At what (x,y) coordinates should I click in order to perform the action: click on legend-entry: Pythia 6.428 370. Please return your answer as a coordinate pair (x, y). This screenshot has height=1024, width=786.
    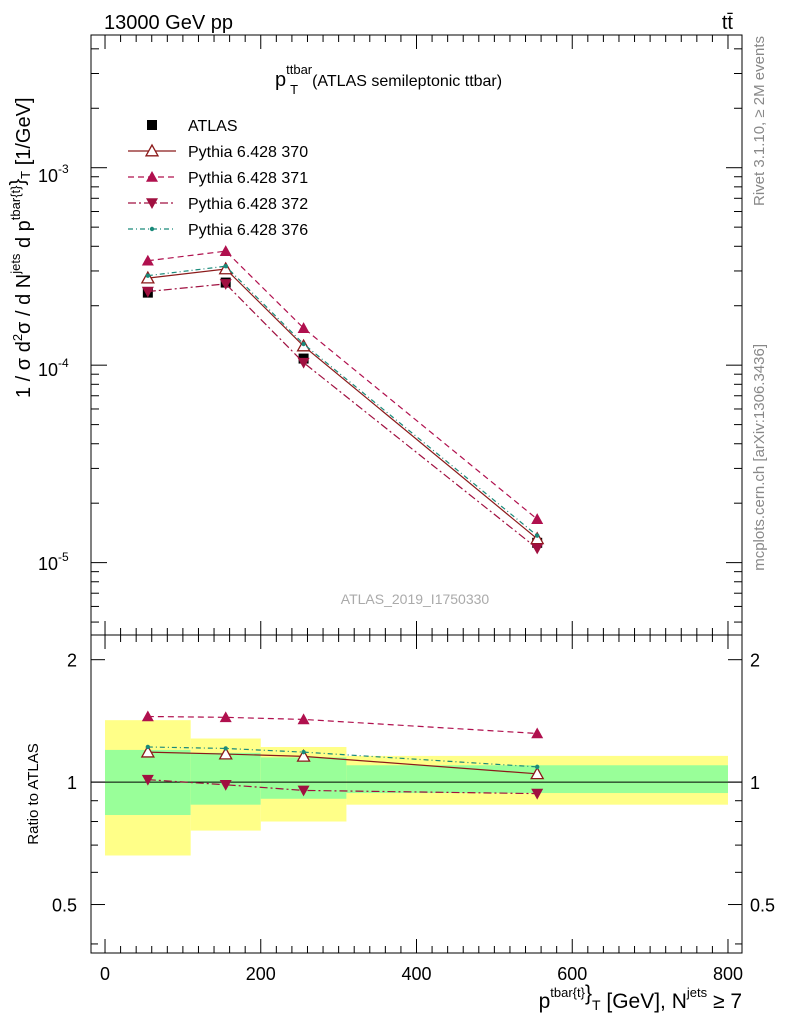
    Looking at the image, I should click on (218, 152).